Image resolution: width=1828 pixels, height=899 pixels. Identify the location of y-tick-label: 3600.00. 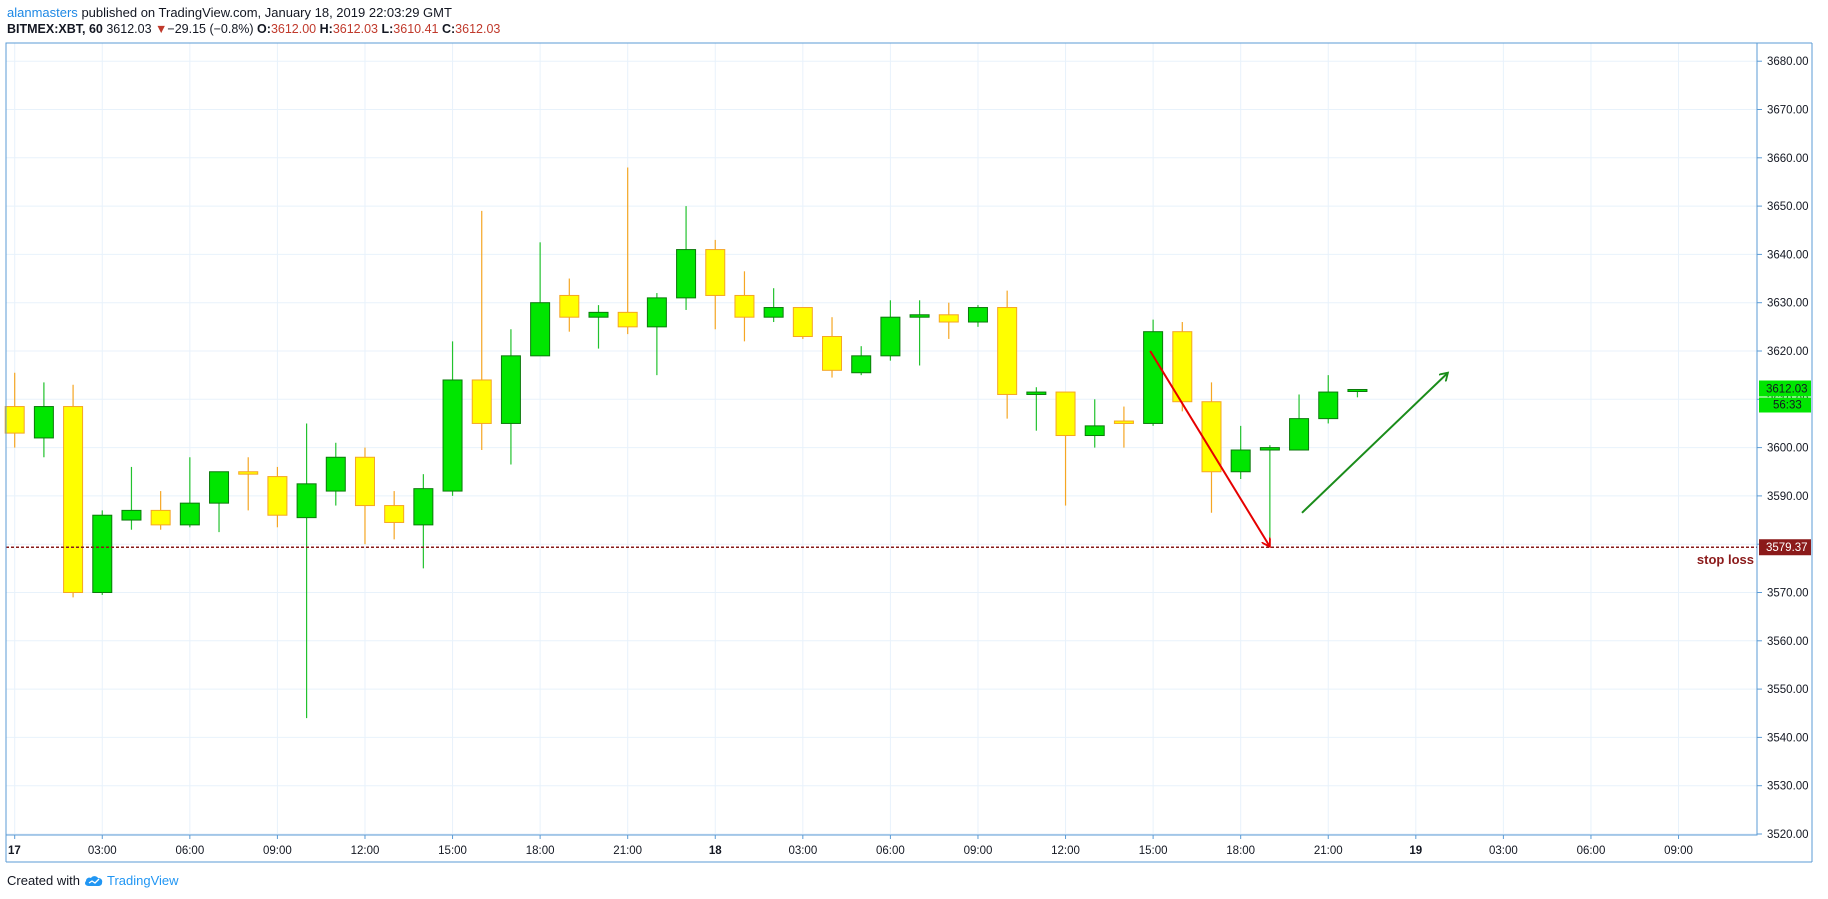
(1788, 449).